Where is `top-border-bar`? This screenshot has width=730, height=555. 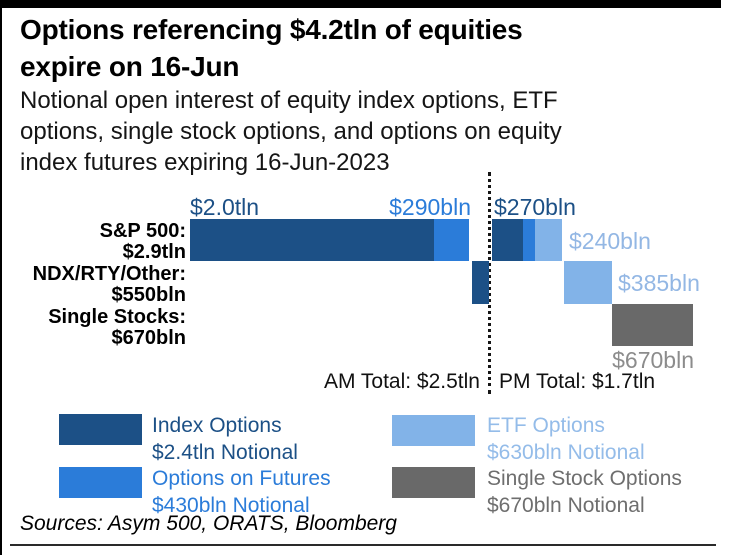 top-border-bar is located at coordinates (360, 4).